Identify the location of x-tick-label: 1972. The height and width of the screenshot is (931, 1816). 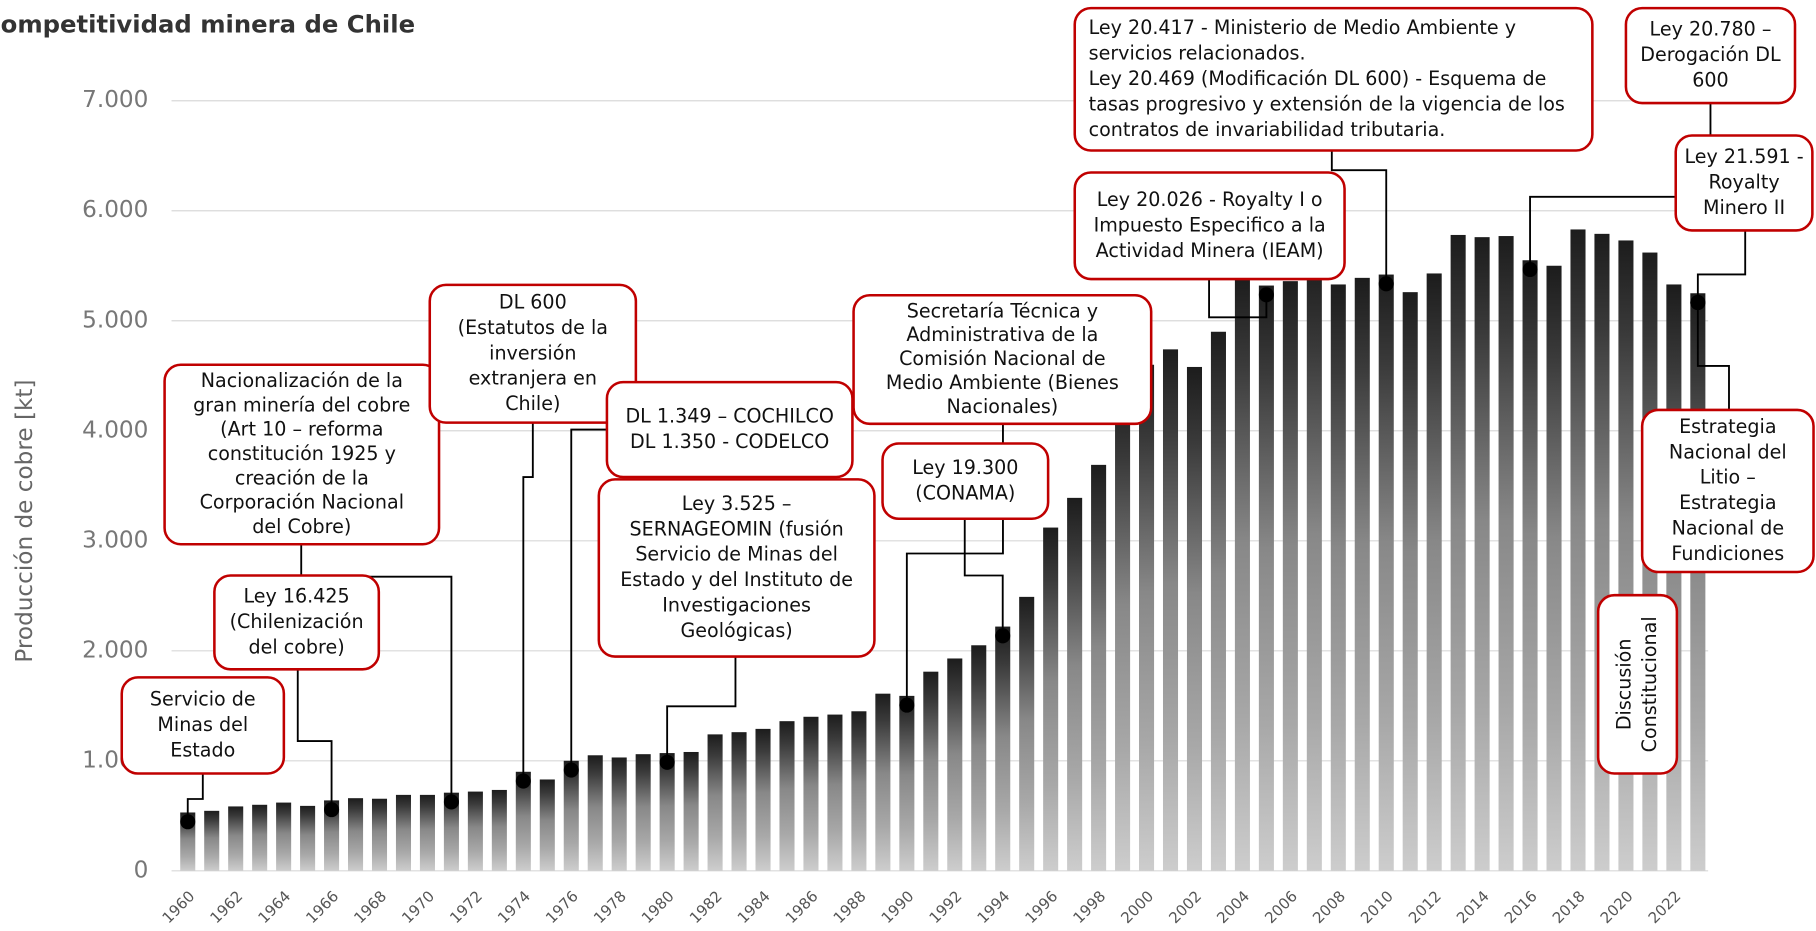
(466, 907).